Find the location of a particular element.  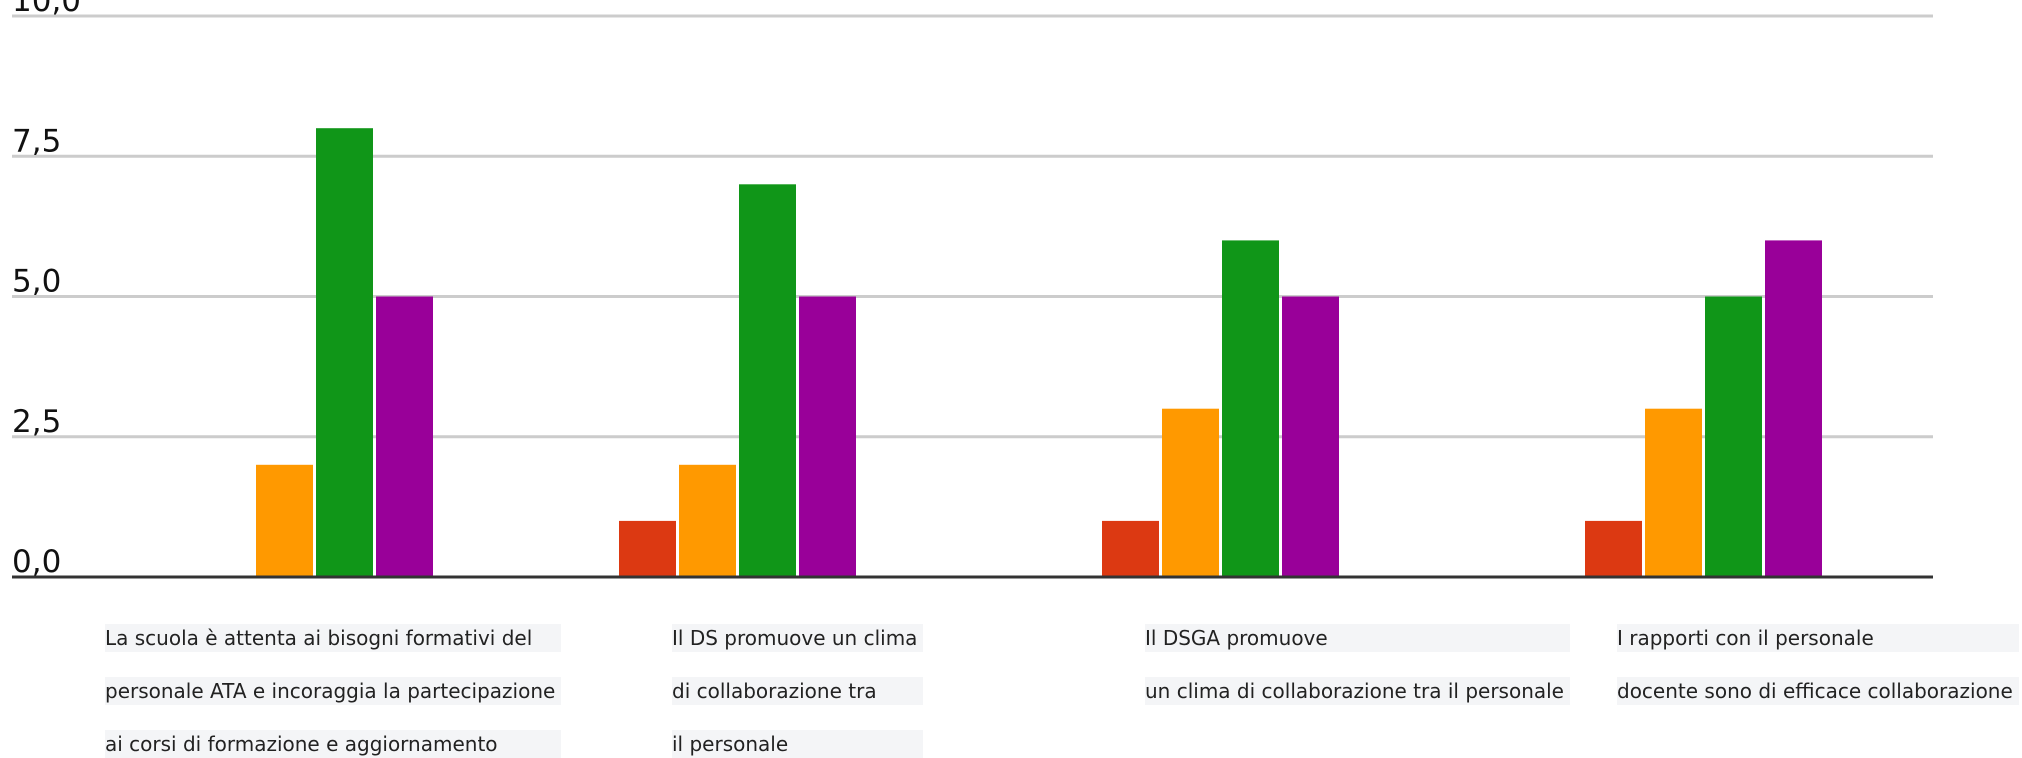

y-tick-label: 10,0 is located at coordinates (46, 9).